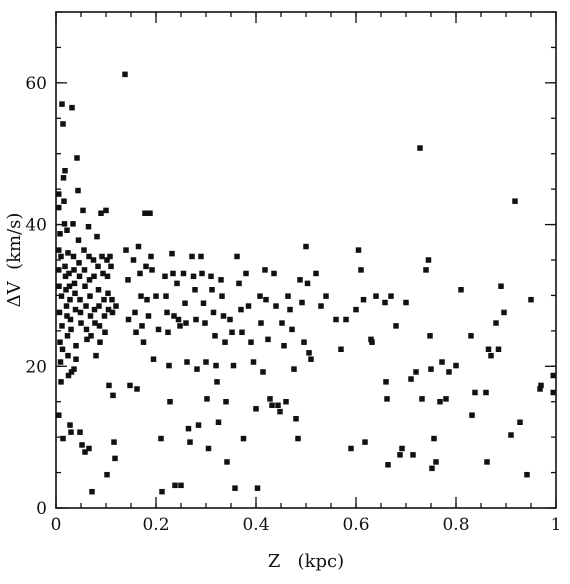  What do you see at coordinates (36, 367) in the screenshot?
I see `y-tick-label: 20` at bounding box center [36, 367].